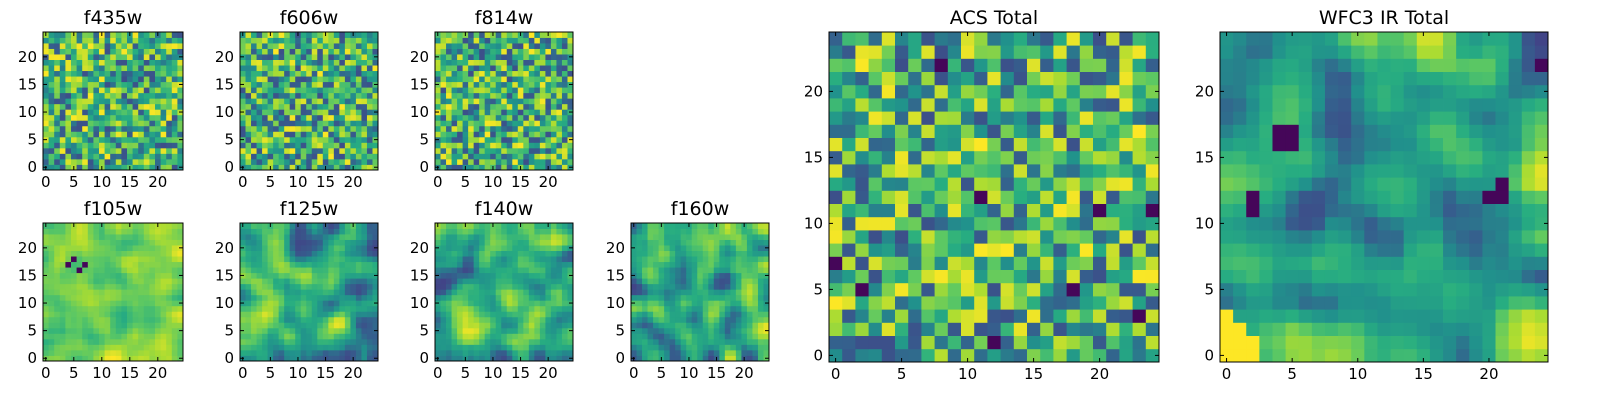 The height and width of the screenshot is (400, 1600). I want to click on x-tick-label: 0, so click(46, 373).